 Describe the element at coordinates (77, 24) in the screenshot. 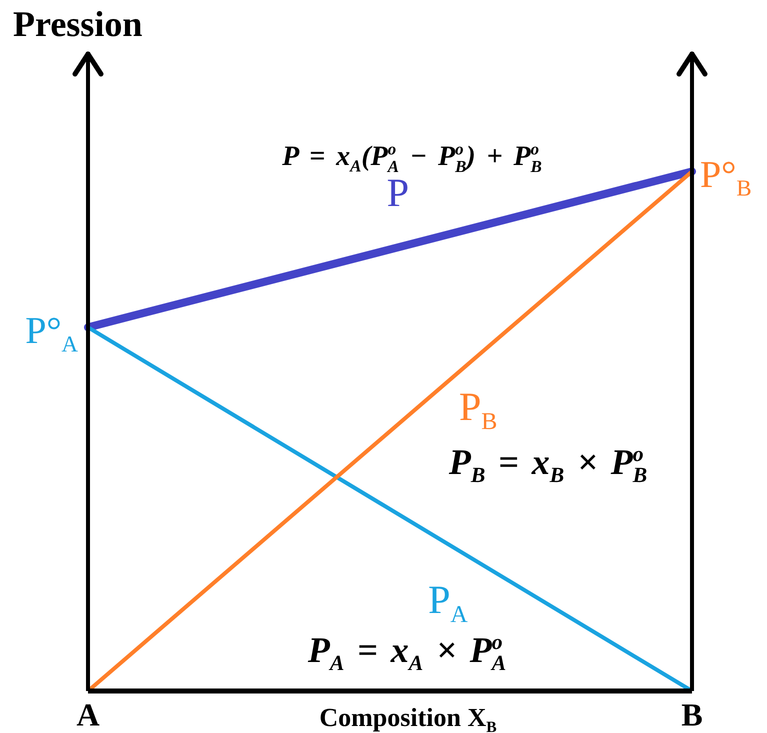

I see `y-axis-title: Pression` at that location.